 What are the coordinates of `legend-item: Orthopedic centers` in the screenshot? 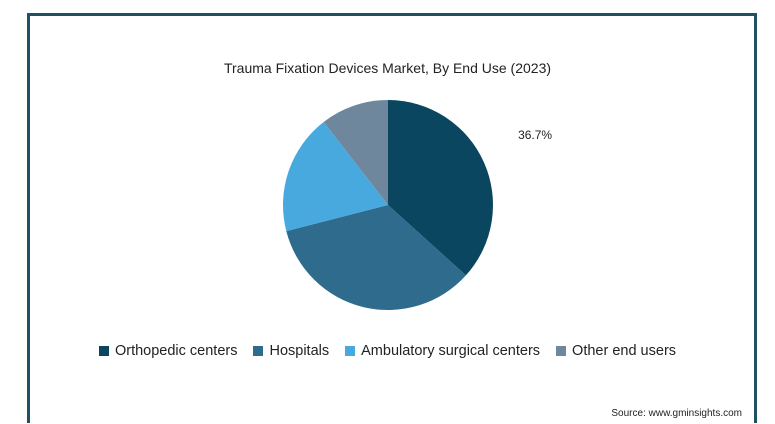 It's located at (168, 351).